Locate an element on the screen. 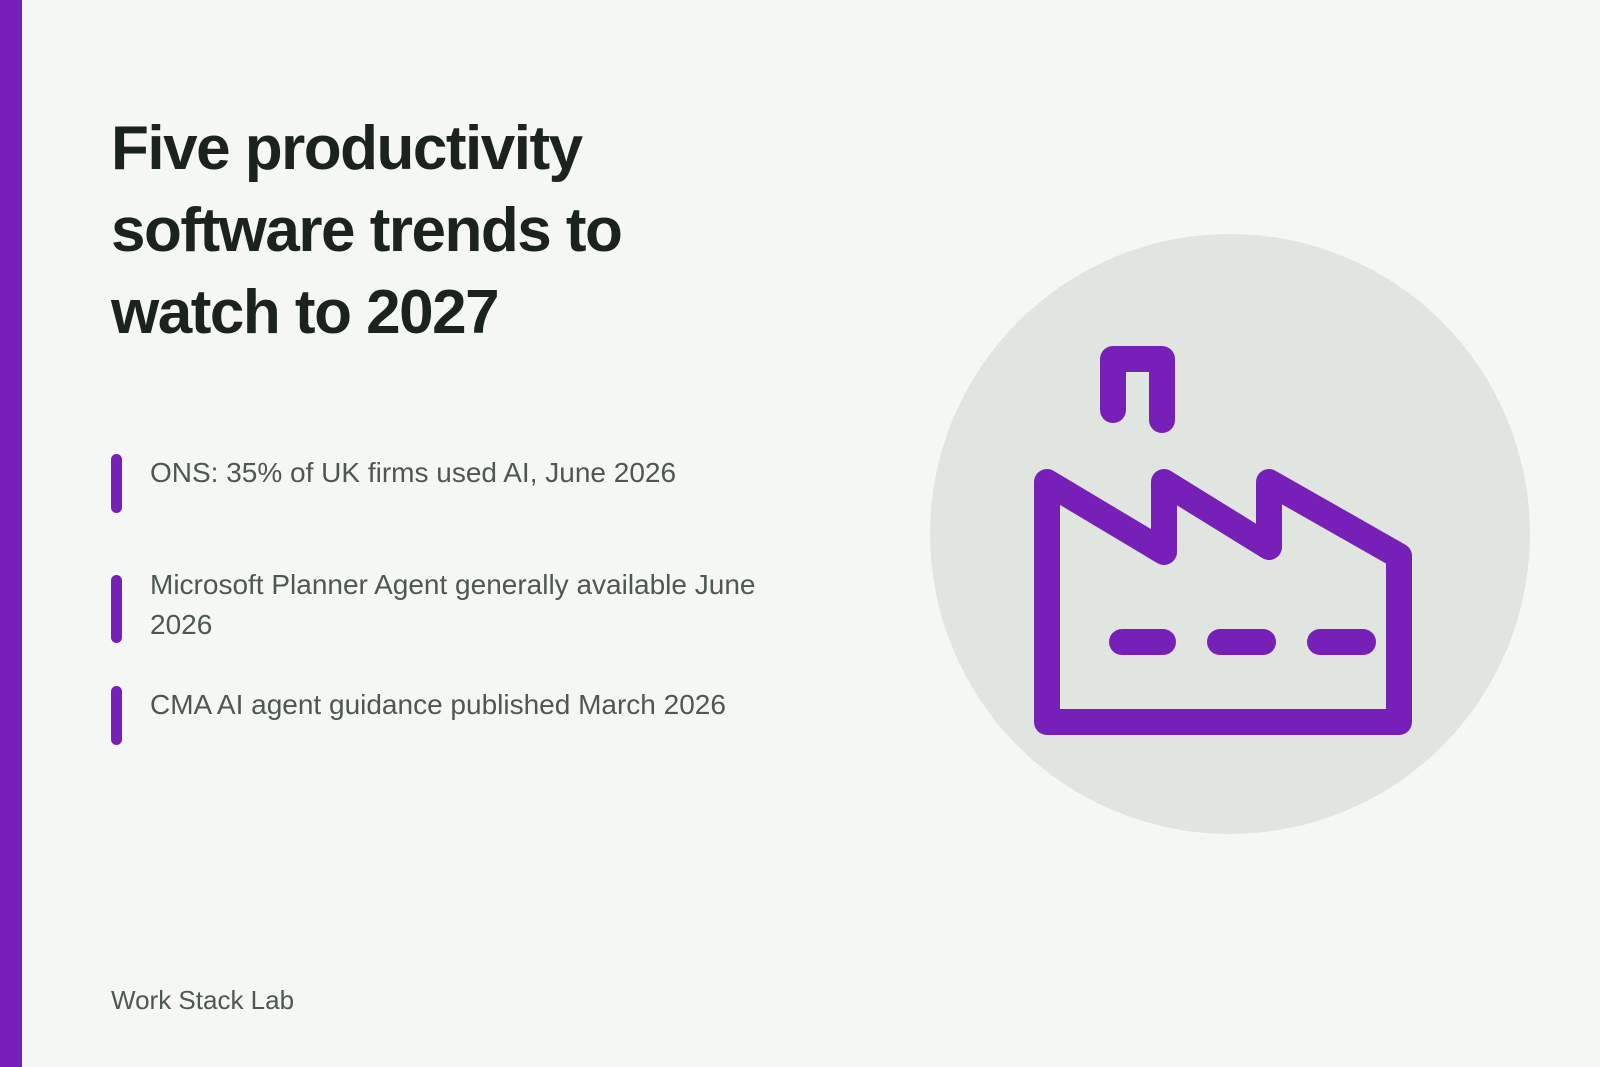  fact-item: ONS: 35% of UK firms used AI, June 2026 is located at coordinates (461, 483).